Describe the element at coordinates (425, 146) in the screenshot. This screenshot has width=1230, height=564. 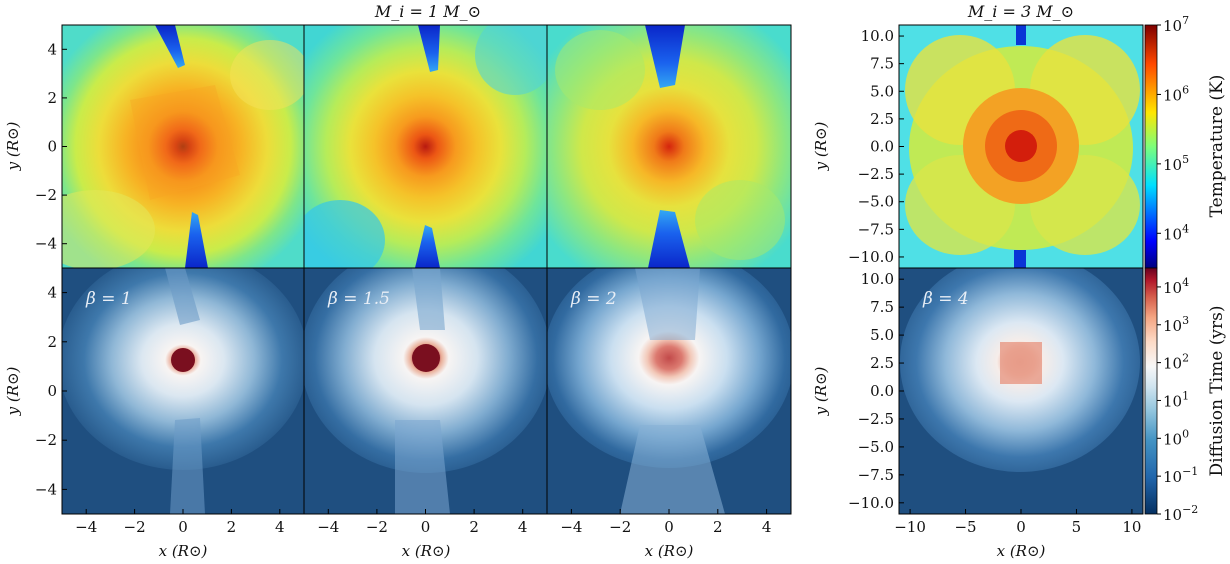
I see `temp-panel-beta-1.5` at that location.